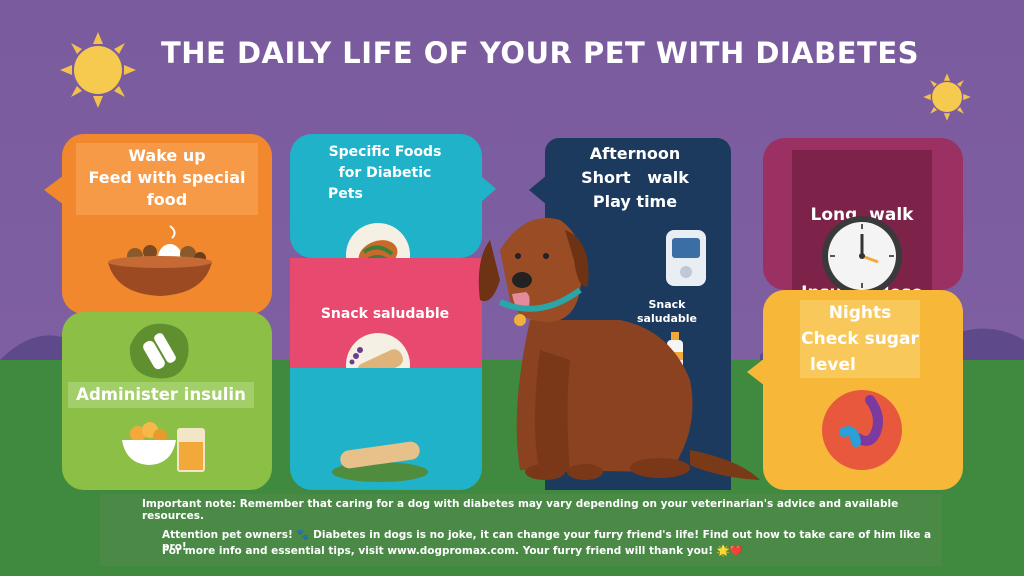  I want to click on foods-line-2: for Diabetic, so click(385, 173).